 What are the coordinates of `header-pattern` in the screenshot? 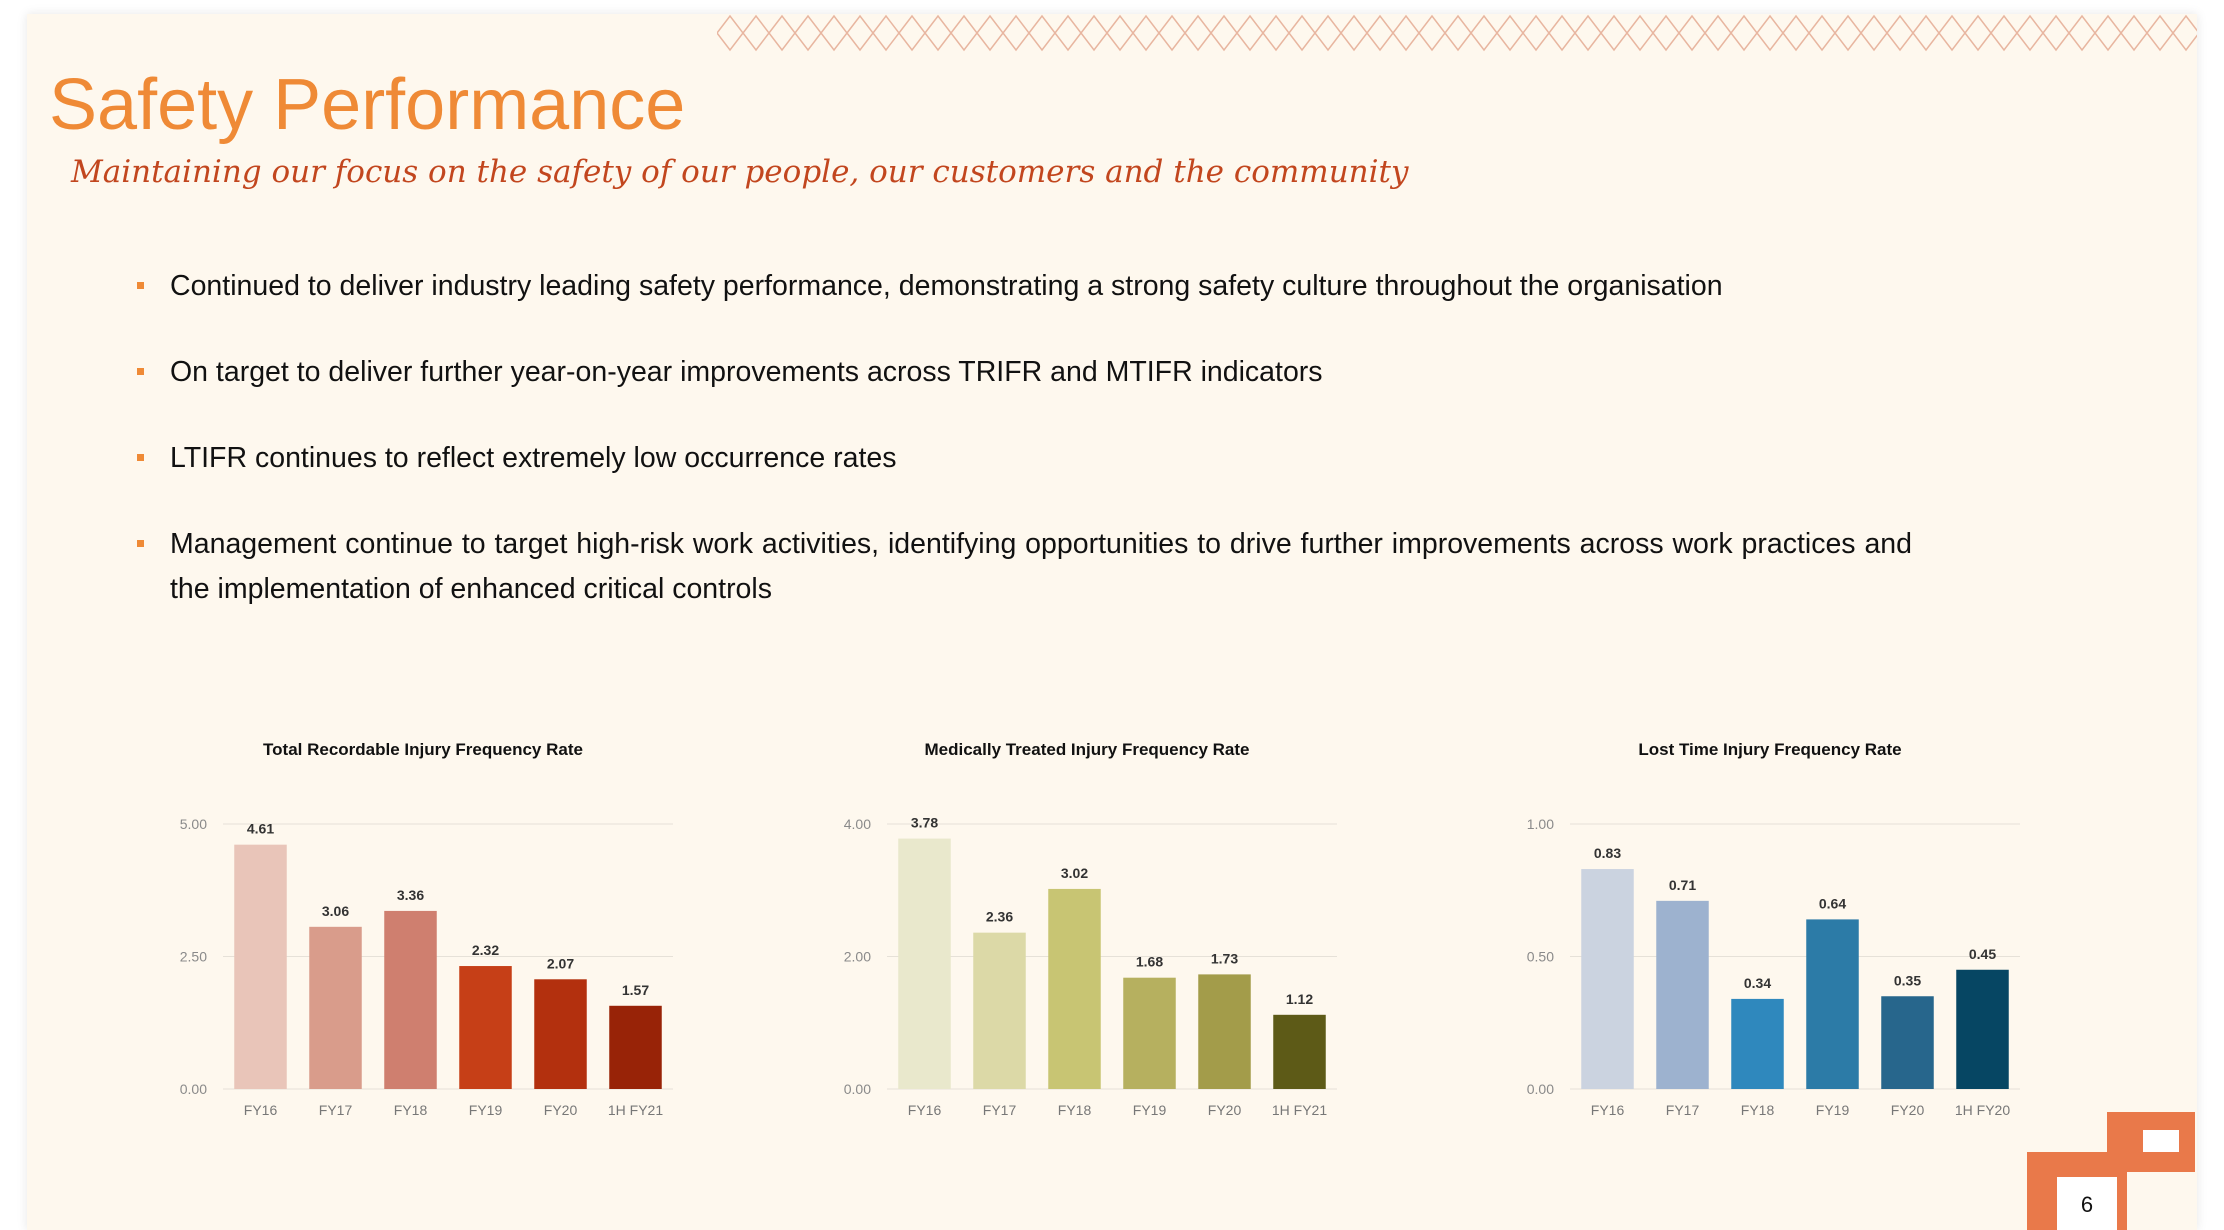 It's located at (1457, 33).